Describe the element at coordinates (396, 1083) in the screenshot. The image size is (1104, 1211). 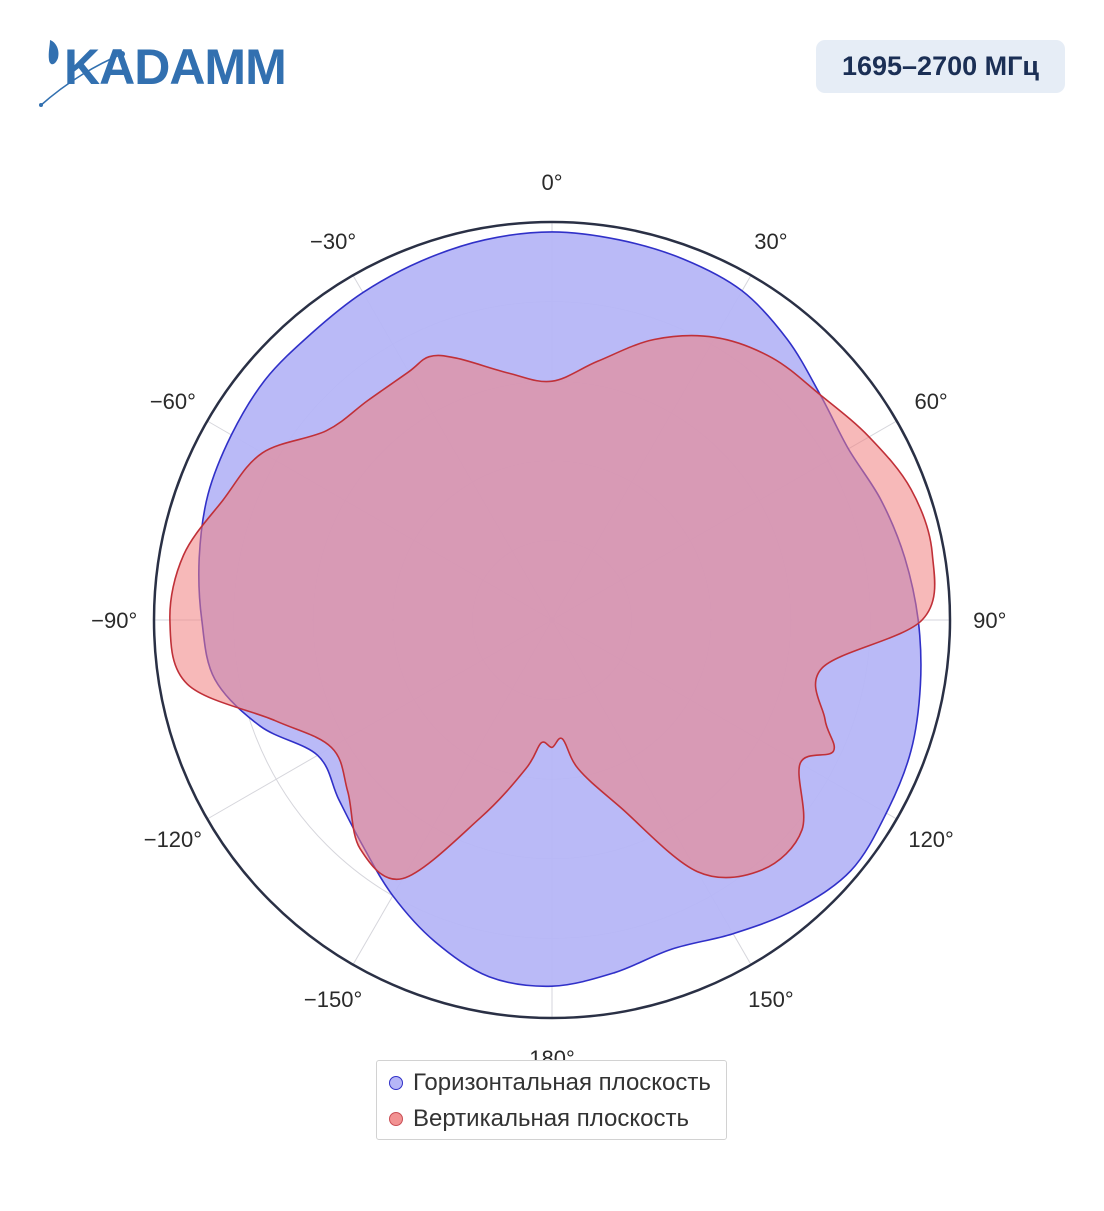
I see `legend-swatch-horizontal` at that location.